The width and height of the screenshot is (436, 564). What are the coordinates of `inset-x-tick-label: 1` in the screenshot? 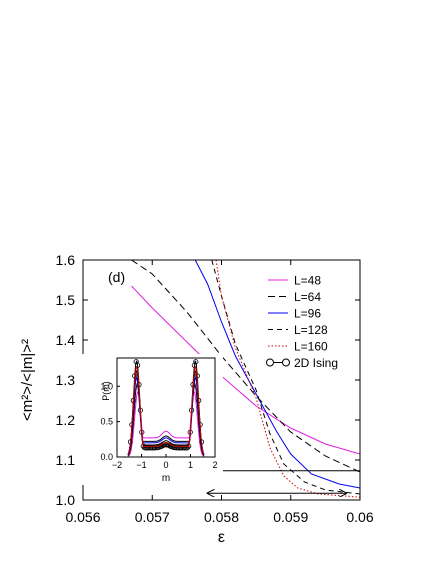 It's located at (190, 465).